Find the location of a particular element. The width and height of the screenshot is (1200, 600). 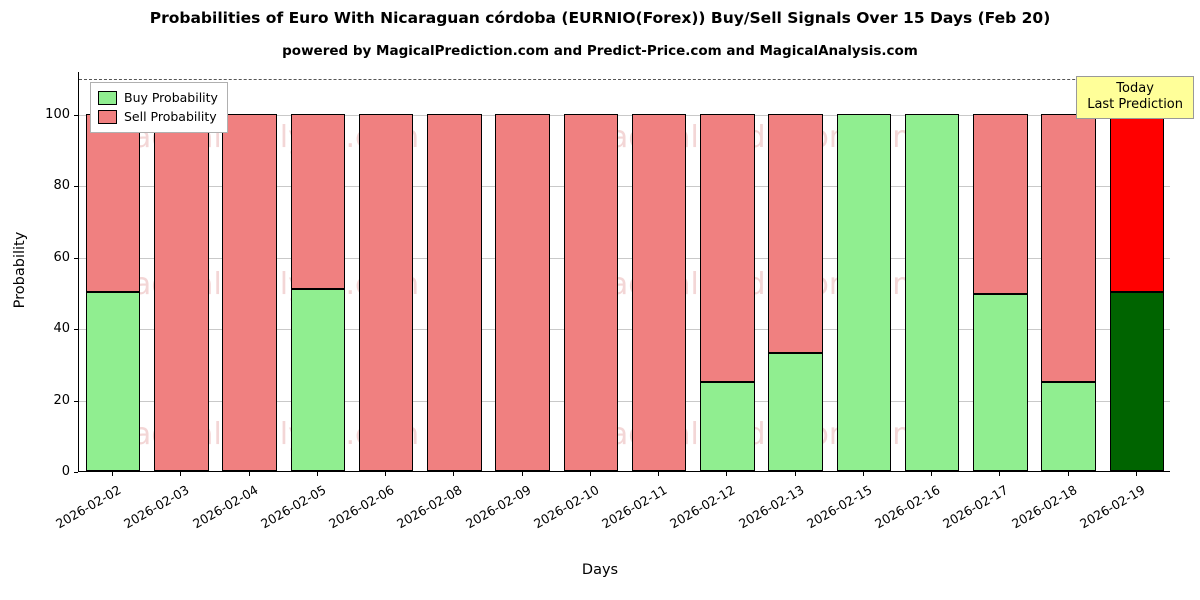

y-tick-label: 100 is located at coordinates (57, 114).